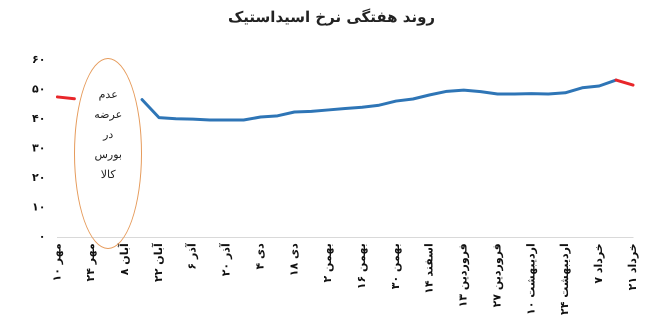  Describe the element at coordinates (39, 177) in the screenshot. I see `y-tick-label: ۲۰` at that location.